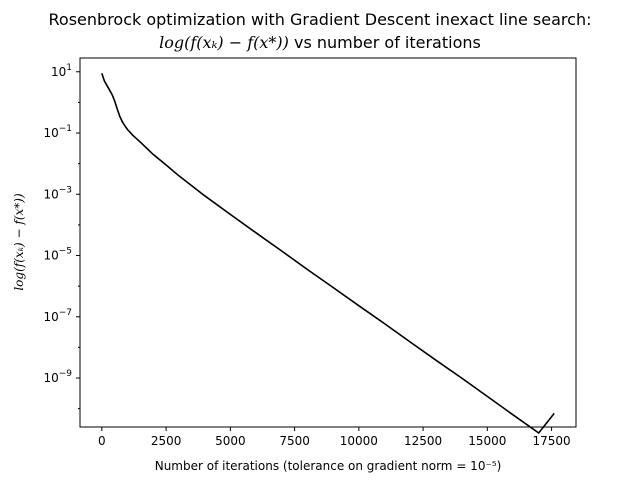  I want to click on chart-title-math: log(f(xₖ) − f(x*)), so click(224, 42).